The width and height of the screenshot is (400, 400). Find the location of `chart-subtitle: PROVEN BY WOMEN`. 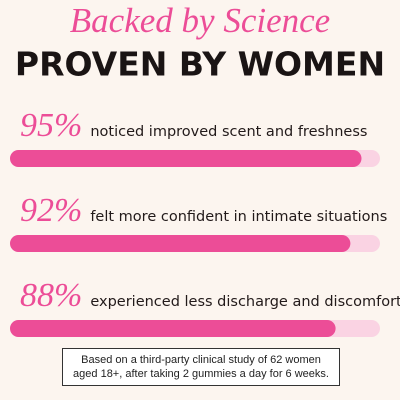

chart-subtitle: PROVEN BY WOMEN is located at coordinates (200, 64).